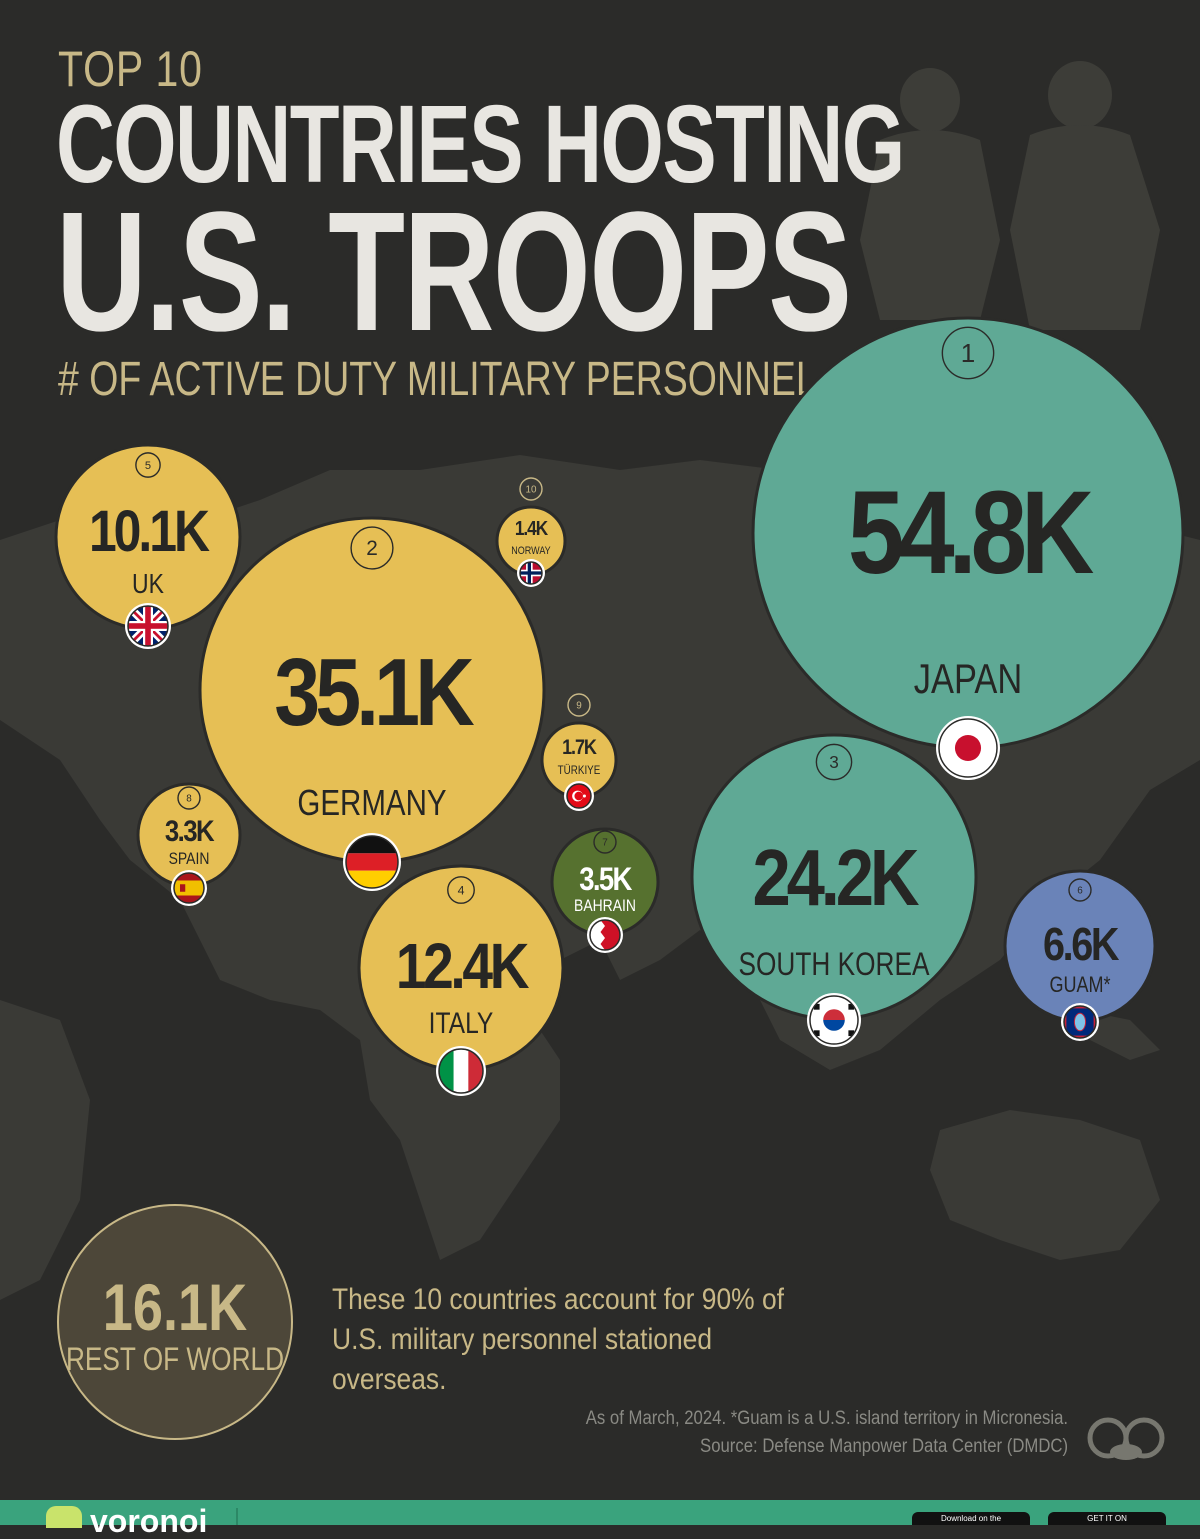  What do you see at coordinates (130, 69) in the screenshot?
I see `chart-kicker: TOP 10` at bounding box center [130, 69].